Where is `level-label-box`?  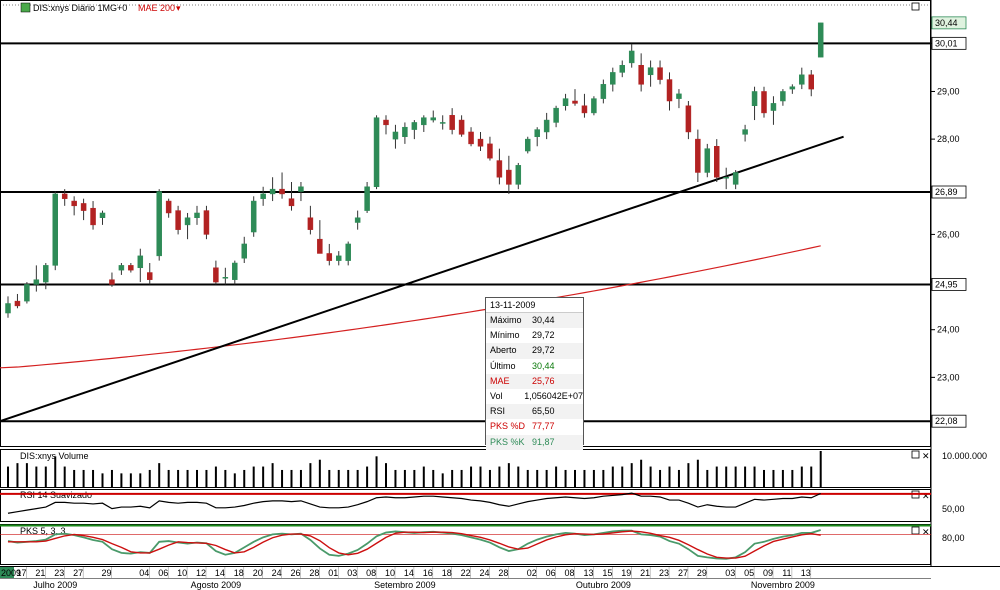 level-label-box is located at coordinates (949, 192).